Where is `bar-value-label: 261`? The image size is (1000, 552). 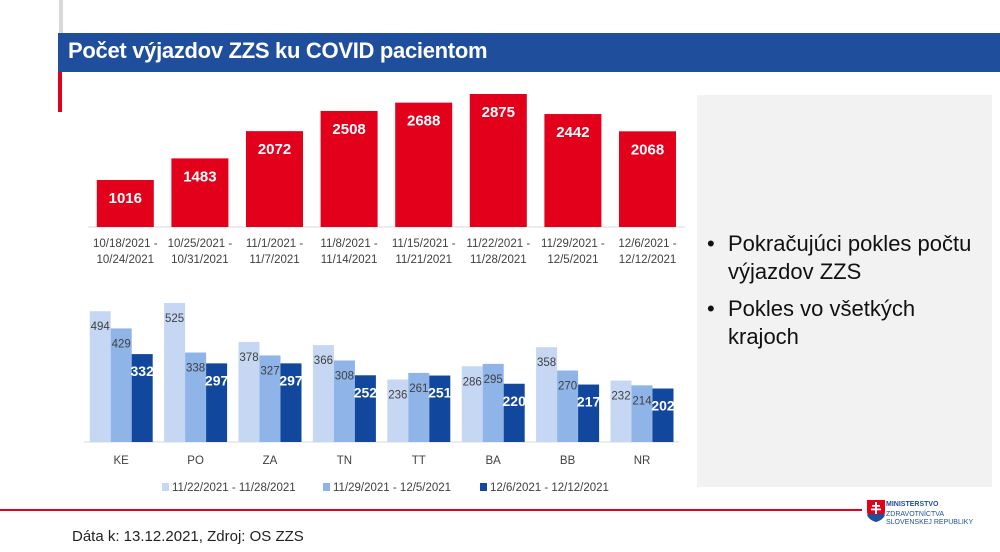 bar-value-label: 261 is located at coordinates (418, 389).